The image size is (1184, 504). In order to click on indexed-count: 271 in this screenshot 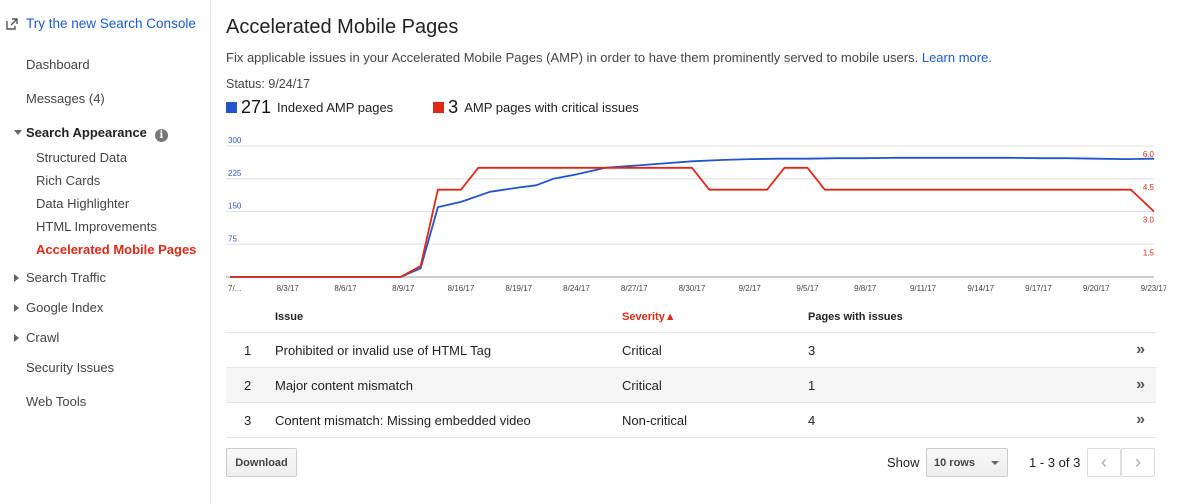, I will do `click(256, 107)`.